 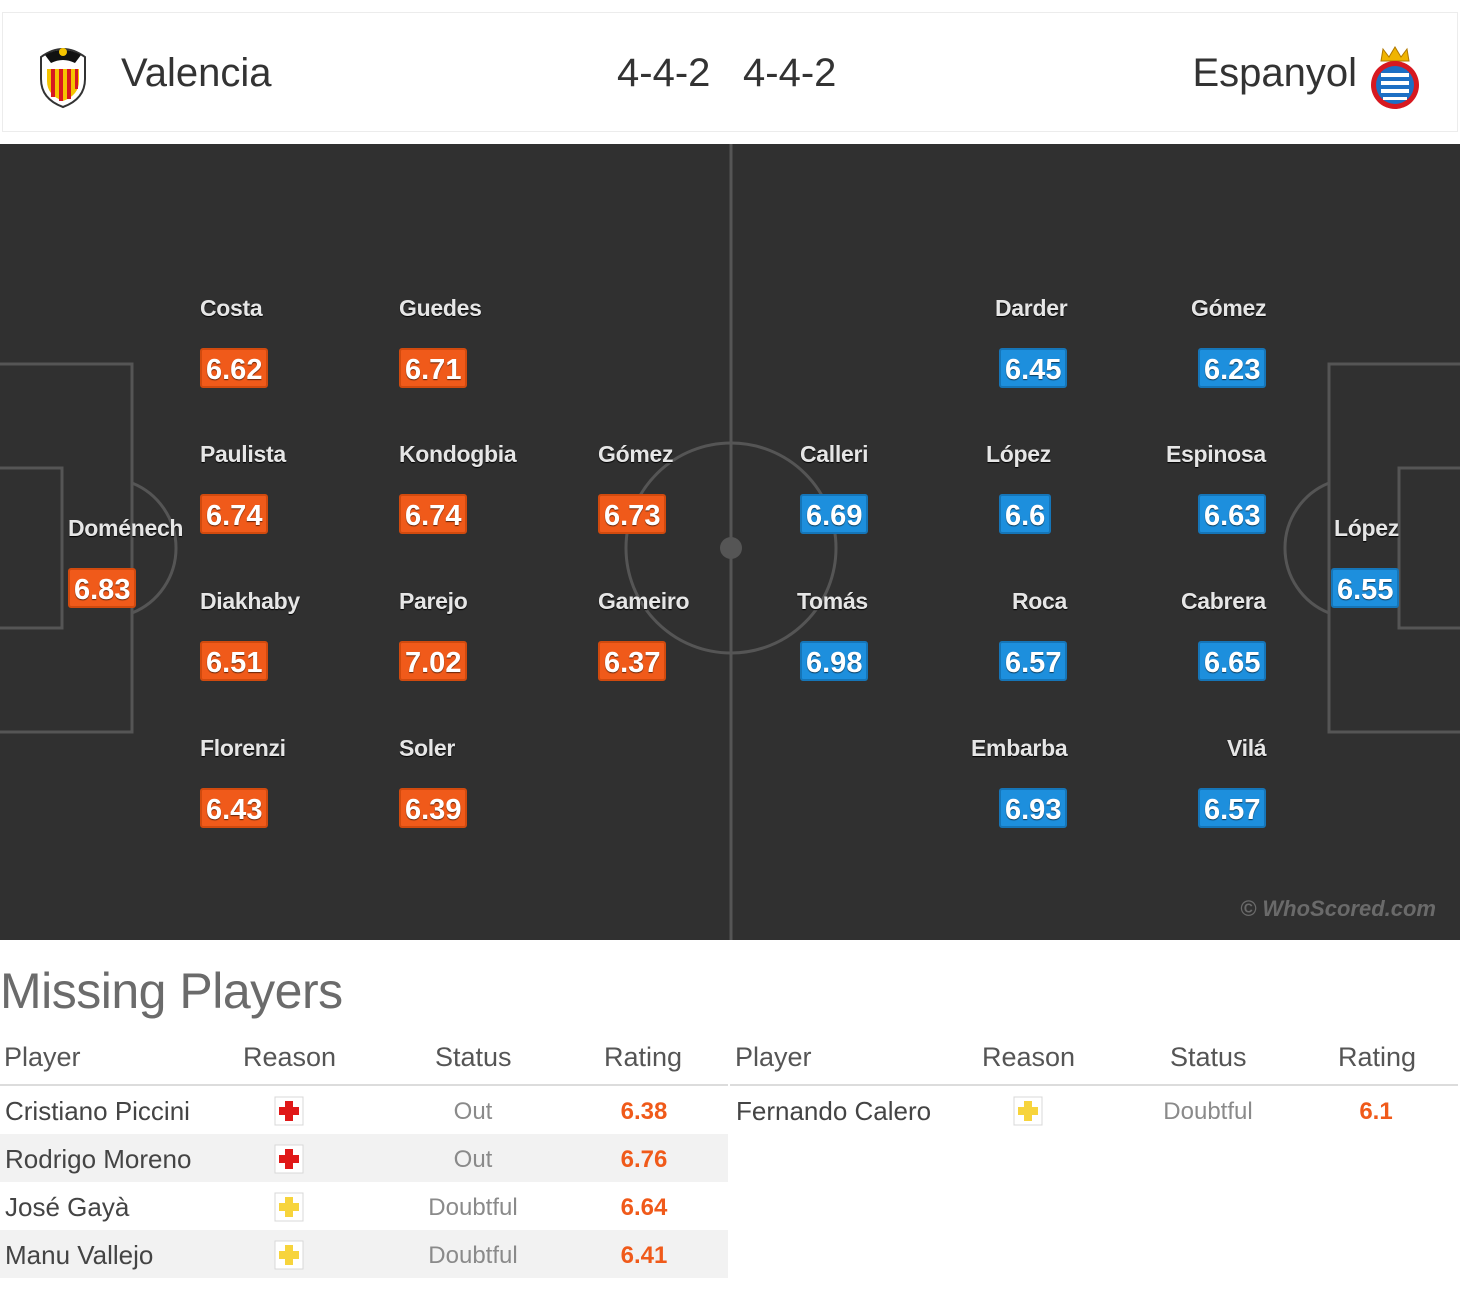 What do you see at coordinates (234, 808) in the screenshot?
I see `player-rating-badge: 6.43` at bounding box center [234, 808].